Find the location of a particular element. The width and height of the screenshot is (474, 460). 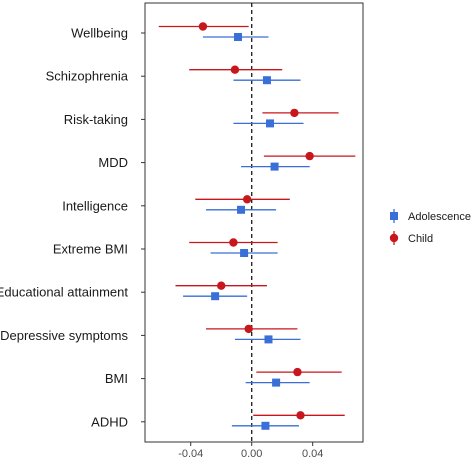

category-label-bmi: BMI is located at coordinates (116, 378).